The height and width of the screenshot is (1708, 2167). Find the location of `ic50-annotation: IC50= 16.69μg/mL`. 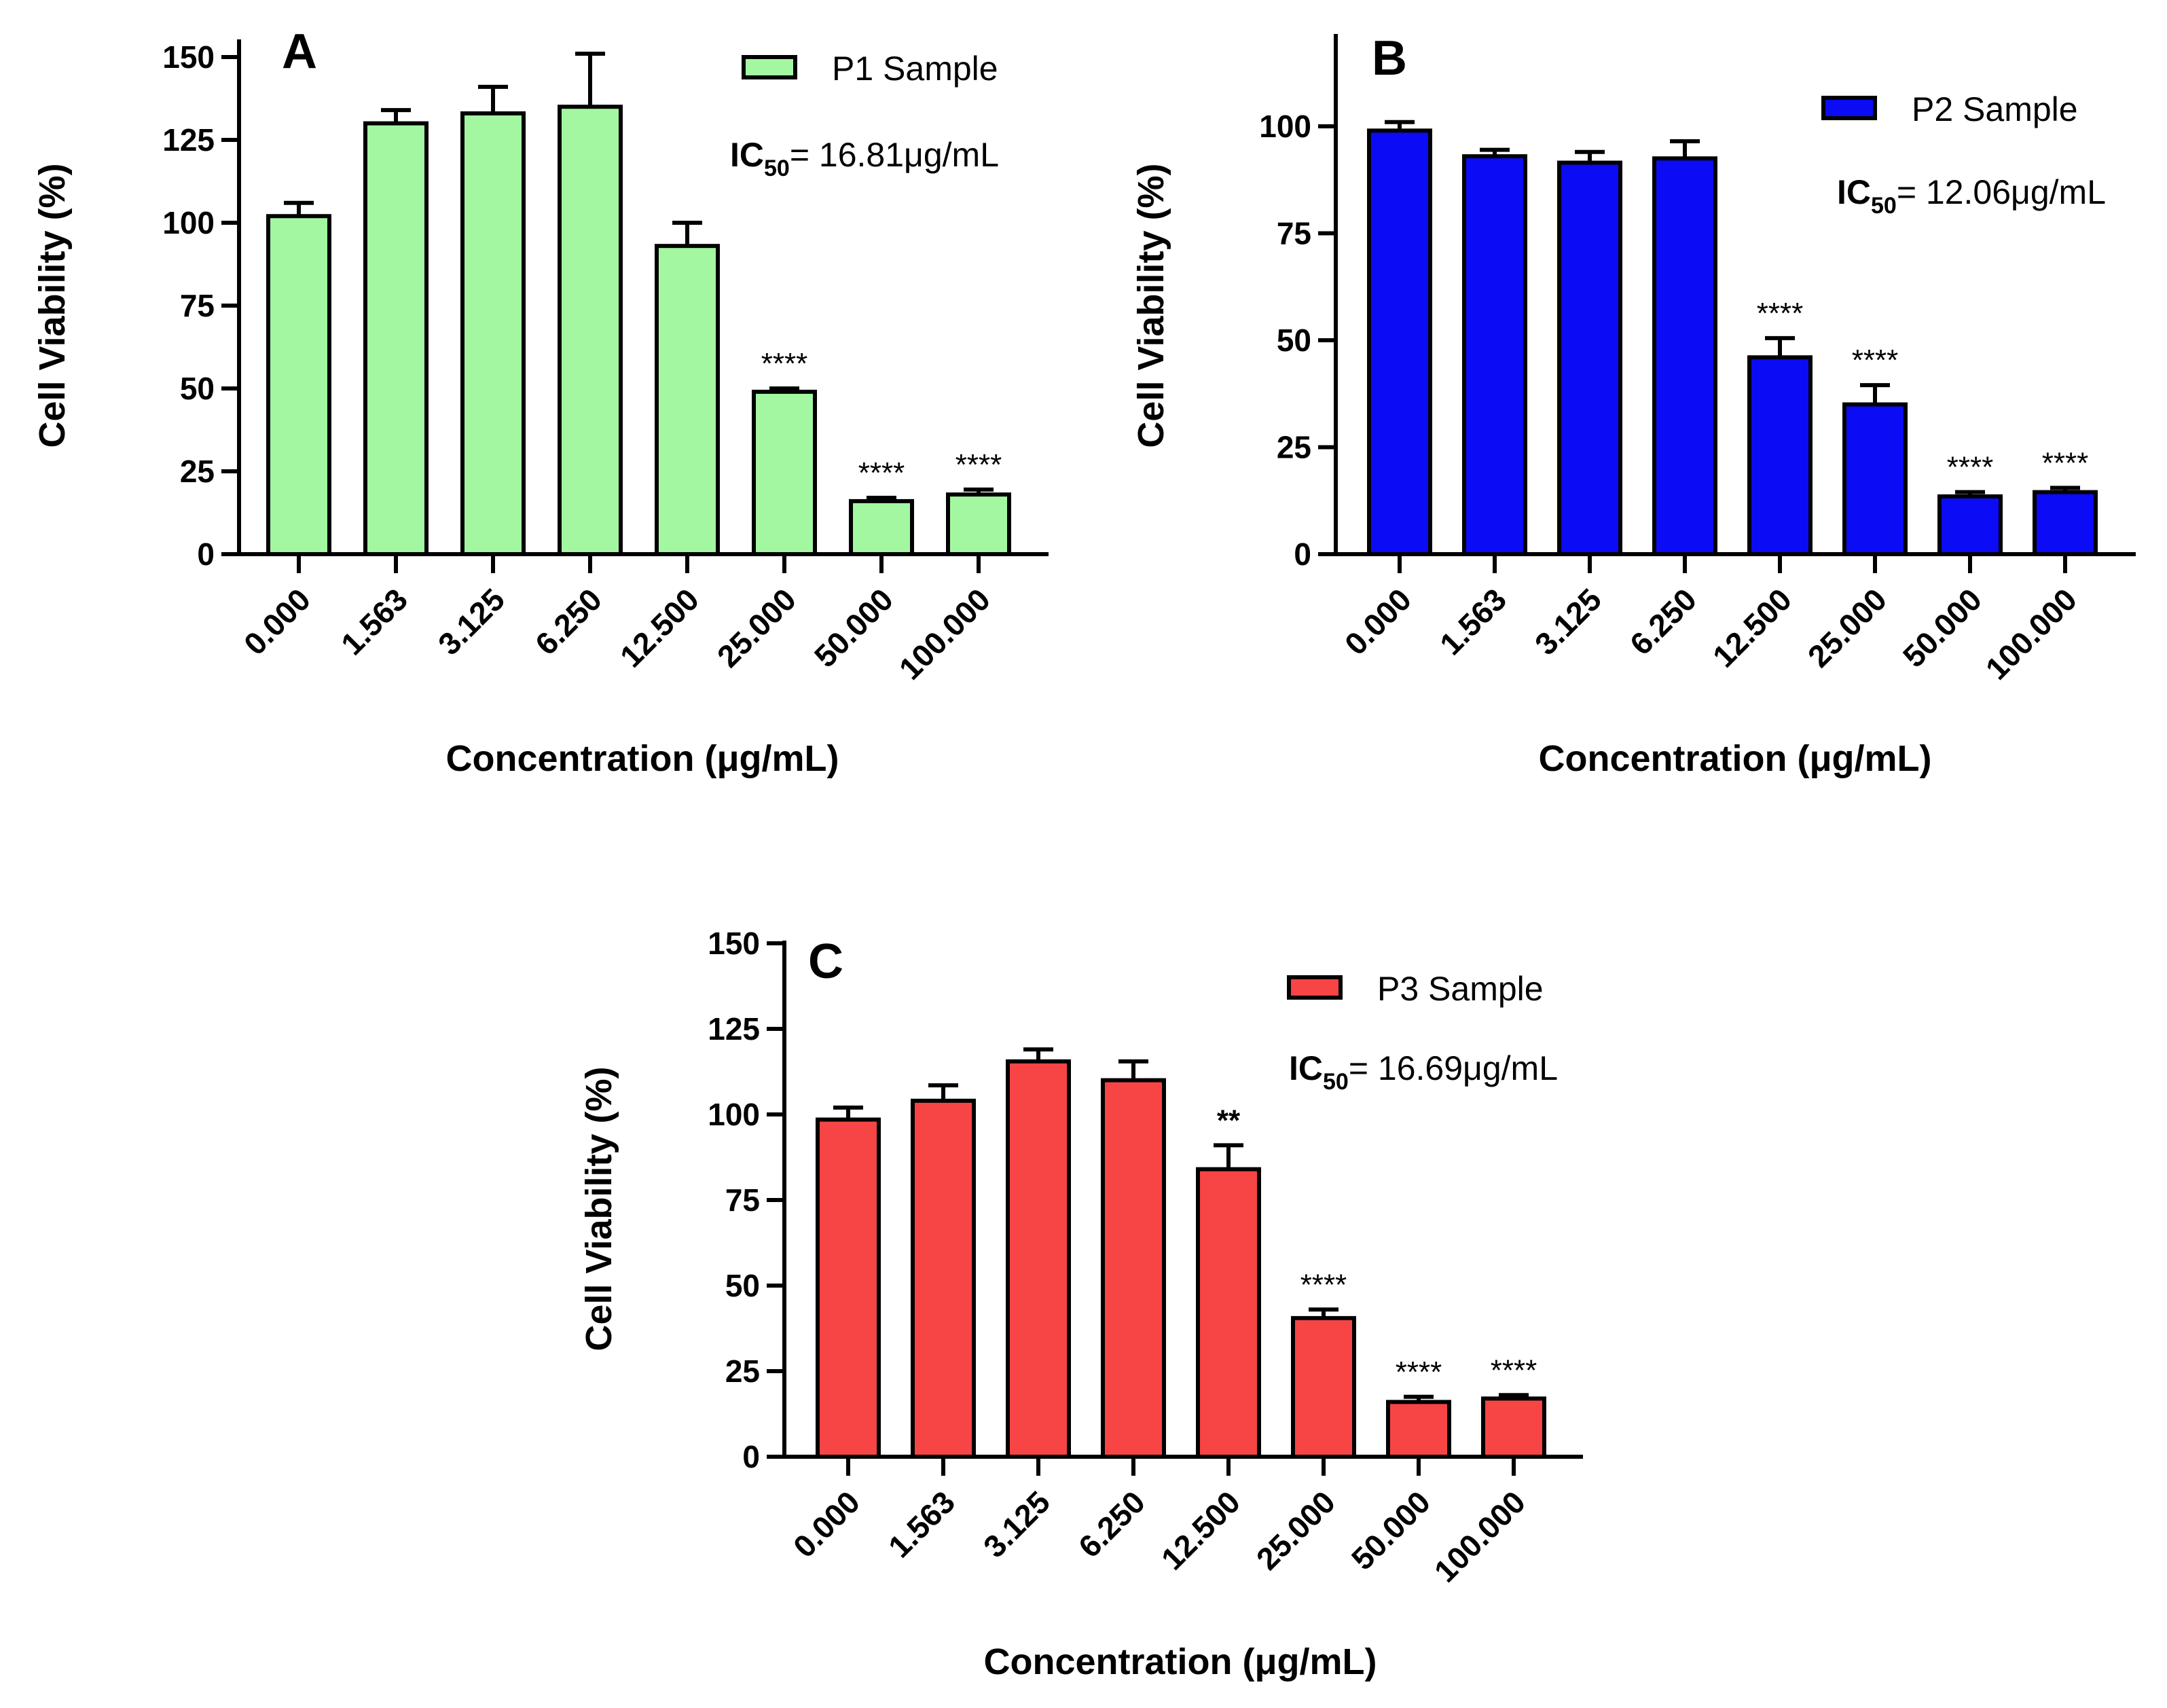

ic50-annotation: IC50= 16.69μg/mL is located at coordinates (1424, 1072).